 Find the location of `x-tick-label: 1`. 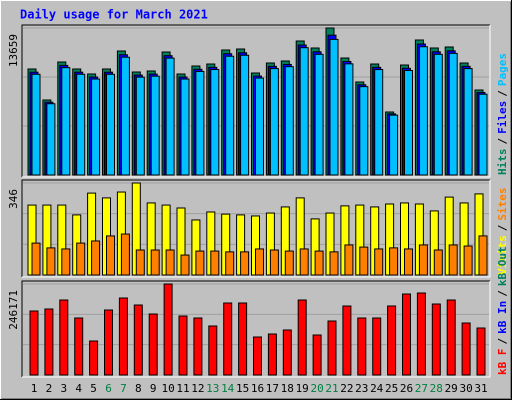

x-tick-label: 1 is located at coordinates (34, 388).